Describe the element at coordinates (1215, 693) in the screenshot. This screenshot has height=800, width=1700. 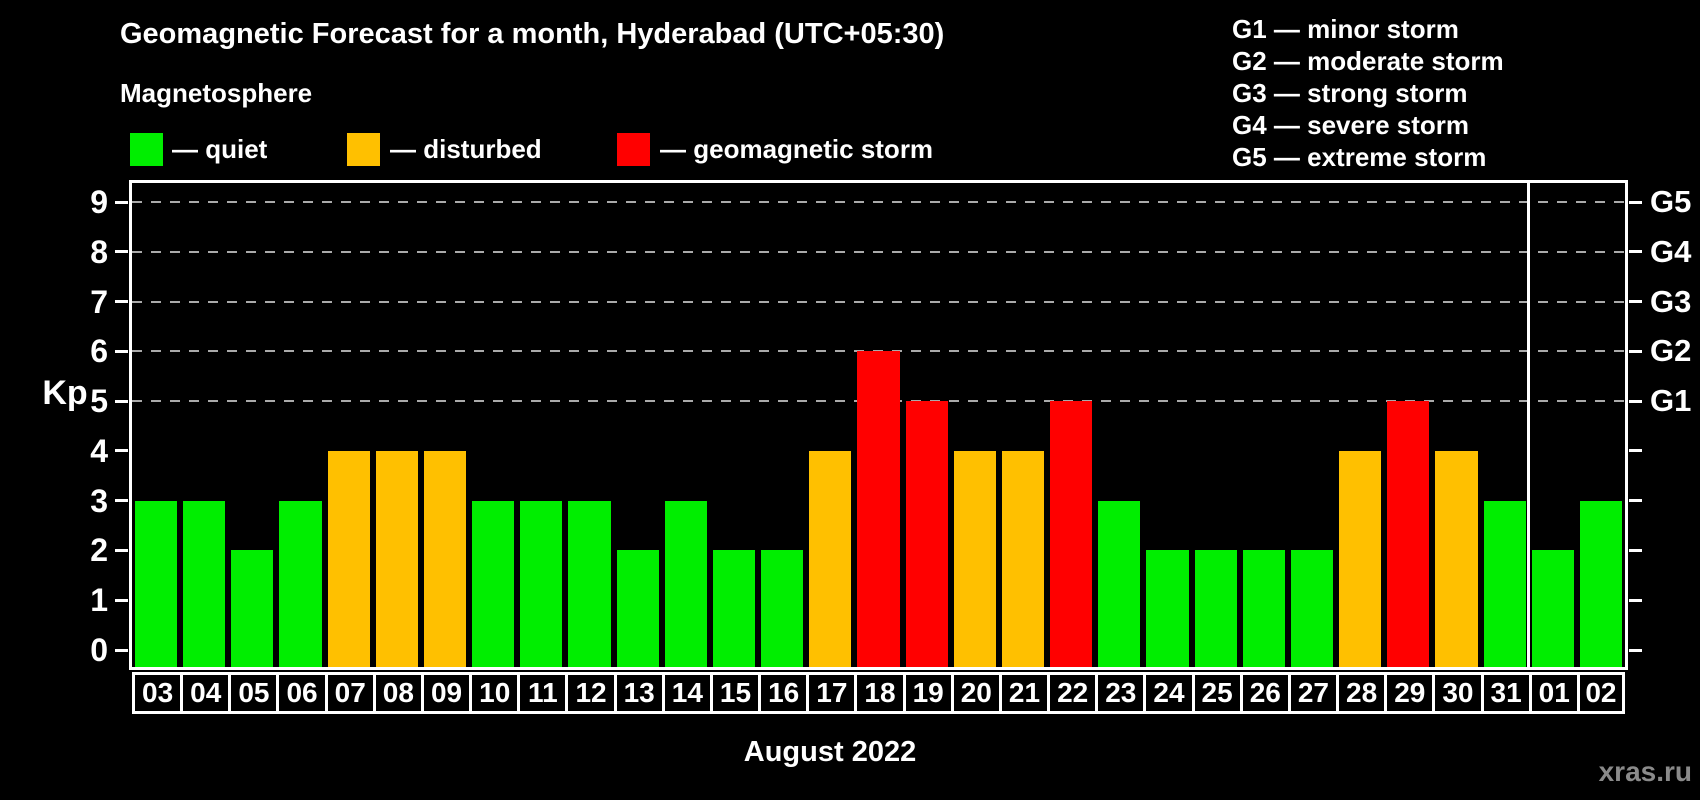
I see `day-box-25: 25` at that location.